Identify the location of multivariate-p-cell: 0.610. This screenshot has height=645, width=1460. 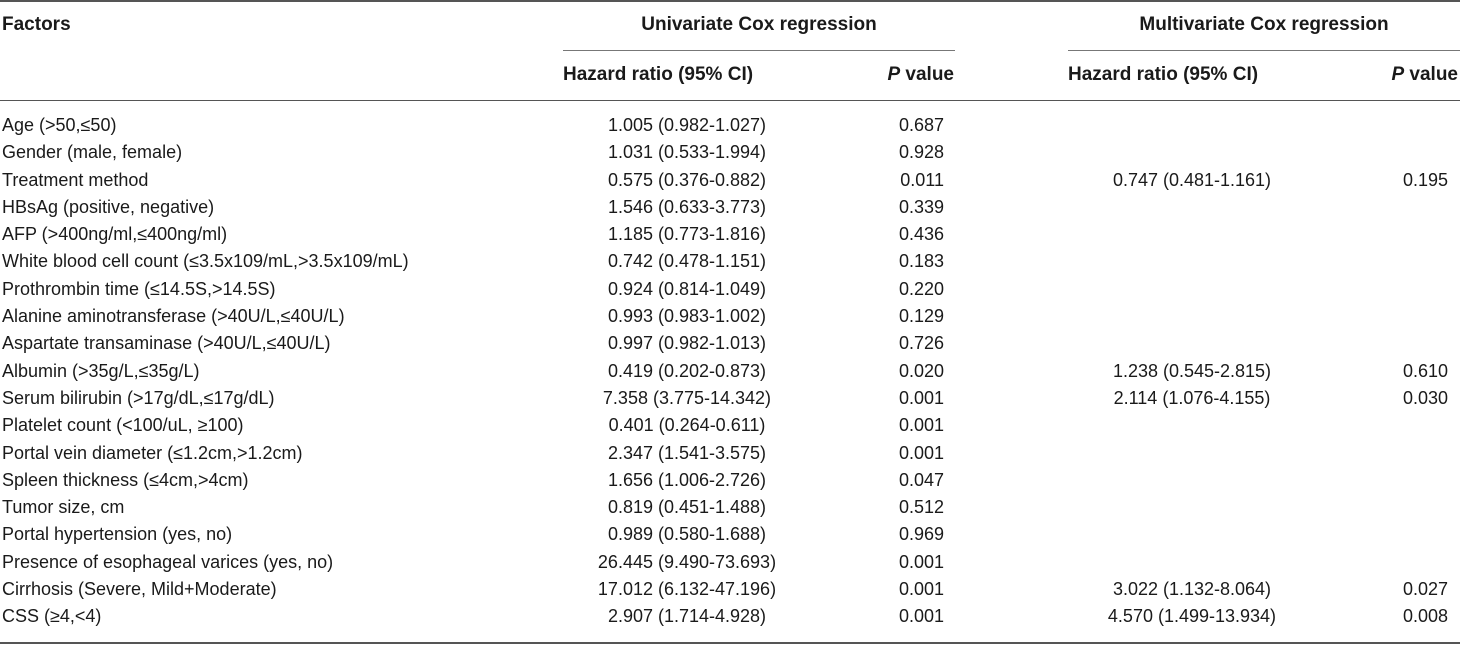
(1425, 370).